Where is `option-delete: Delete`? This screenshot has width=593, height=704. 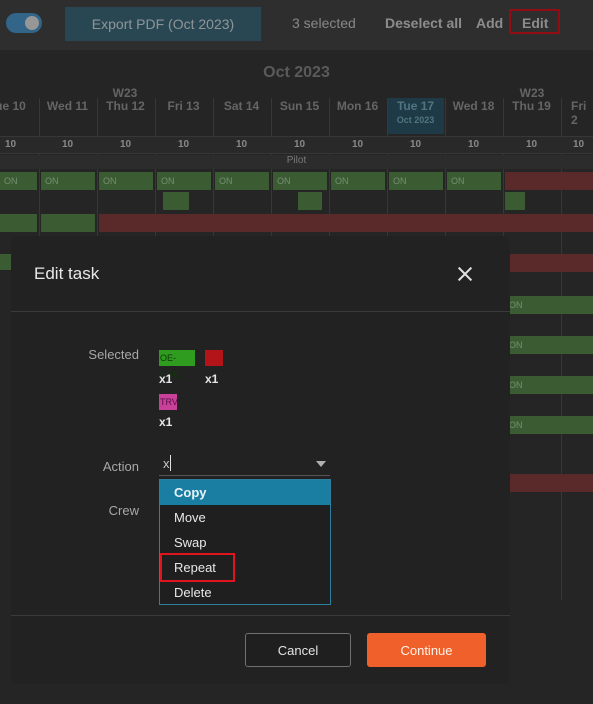 option-delete: Delete is located at coordinates (193, 592).